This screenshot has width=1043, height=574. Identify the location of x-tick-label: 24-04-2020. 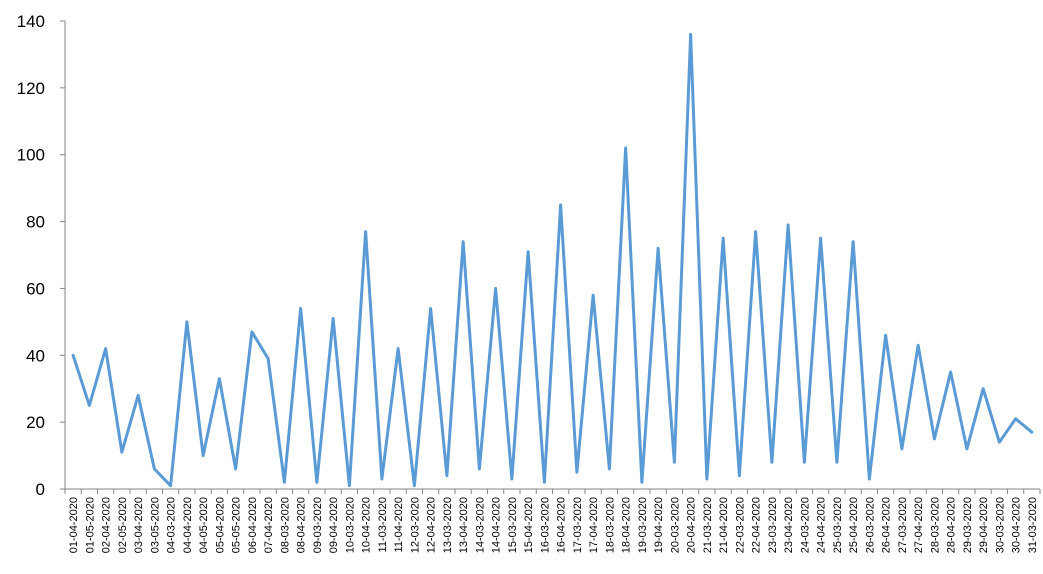
(822, 525).